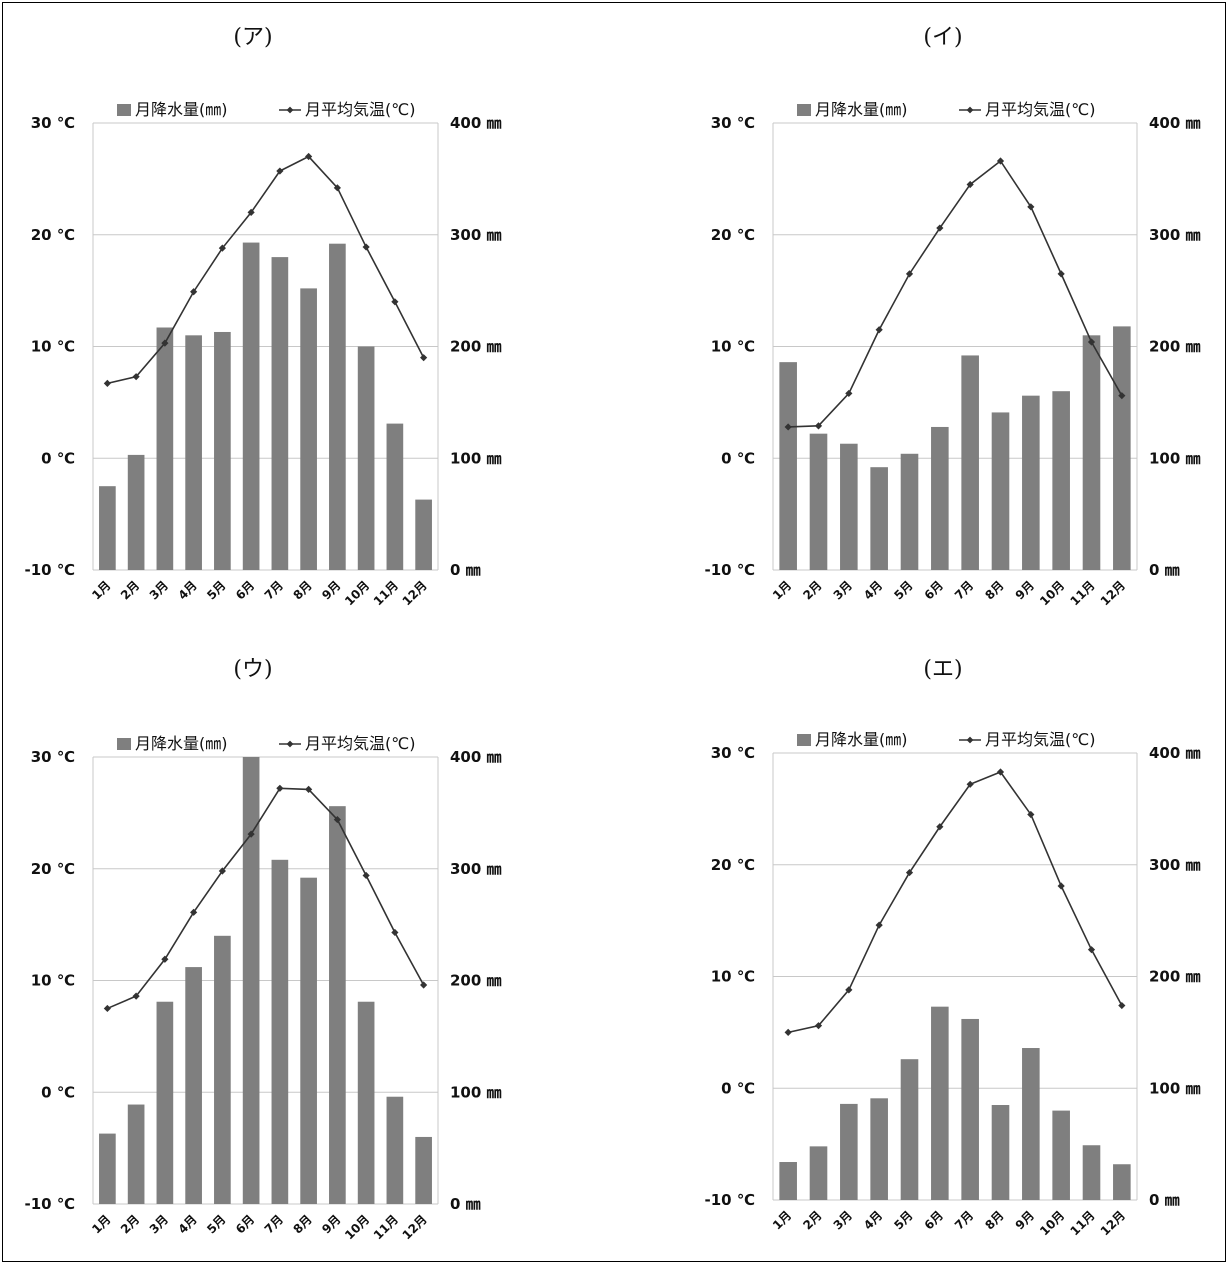 The width and height of the screenshot is (1230, 1267). What do you see at coordinates (159, 590) in the screenshot?
I see `month-label: 3月` at bounding box center [159, 590].